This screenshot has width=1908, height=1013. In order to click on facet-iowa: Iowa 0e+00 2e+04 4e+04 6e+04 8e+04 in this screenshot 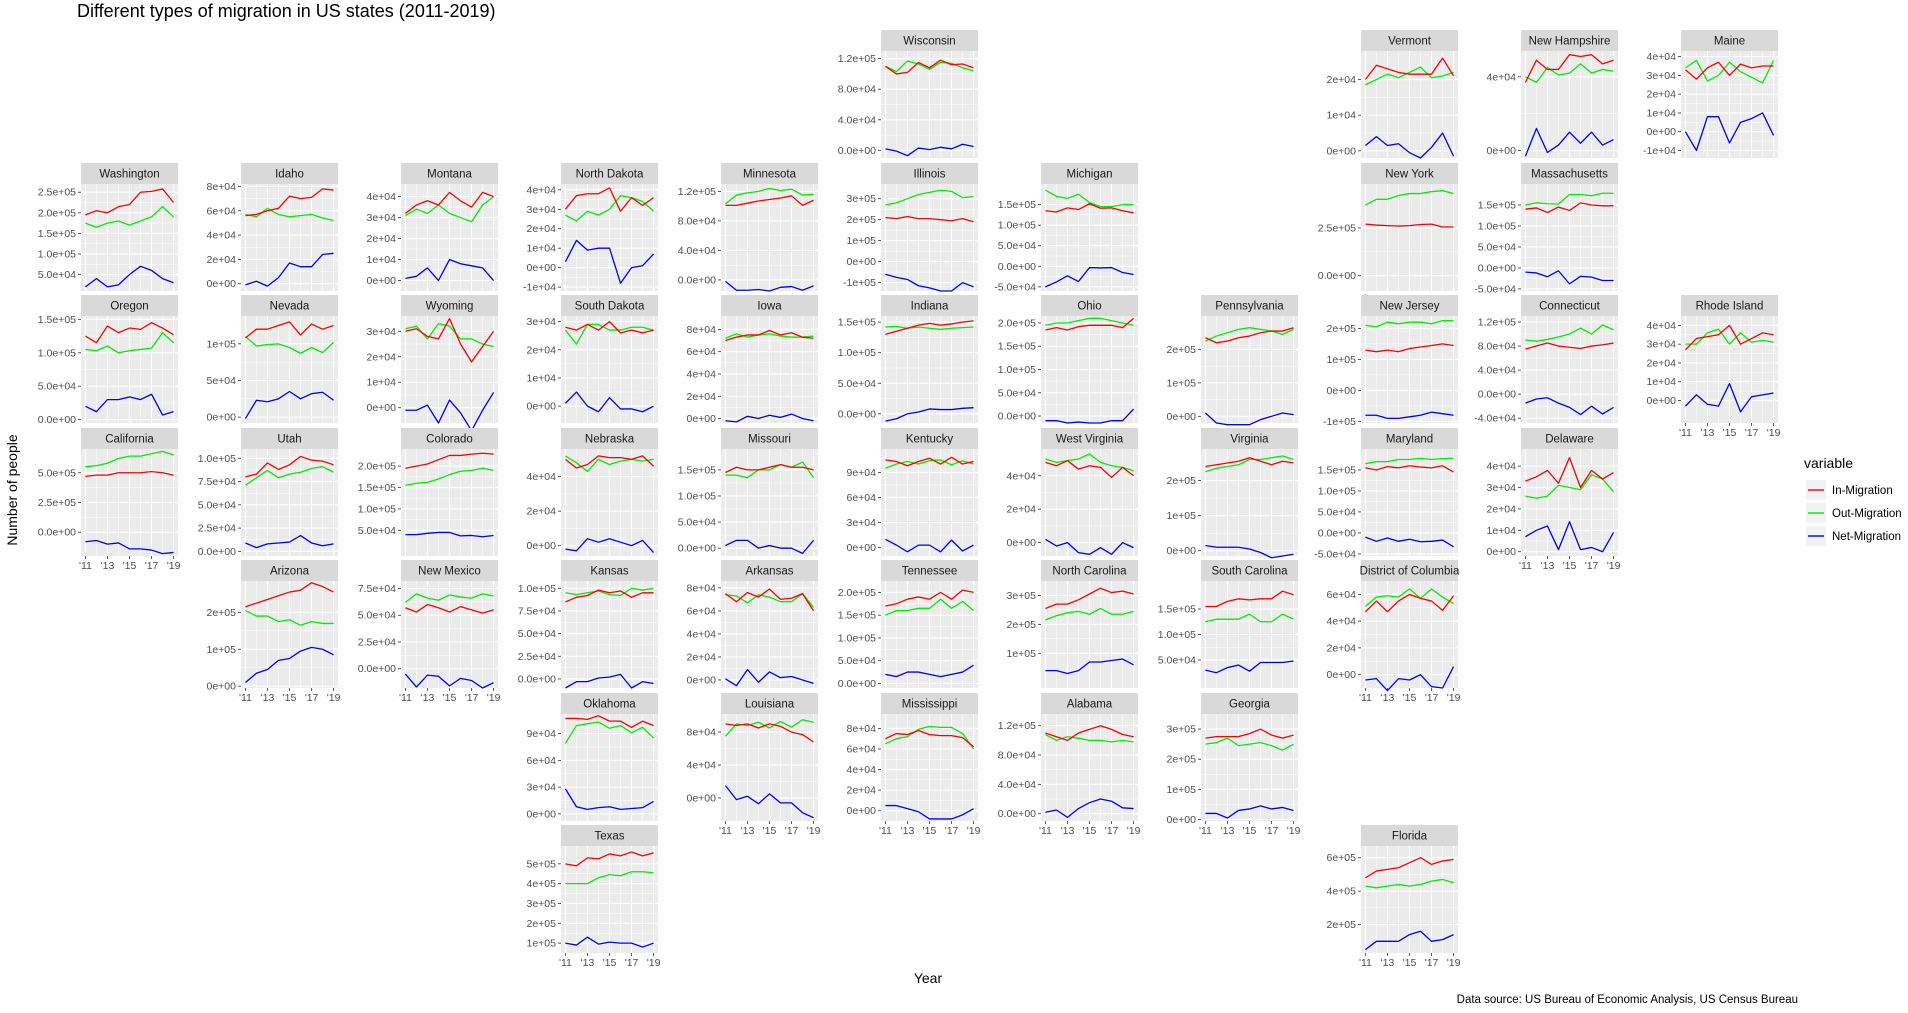, I will do `click(752, 360)`.